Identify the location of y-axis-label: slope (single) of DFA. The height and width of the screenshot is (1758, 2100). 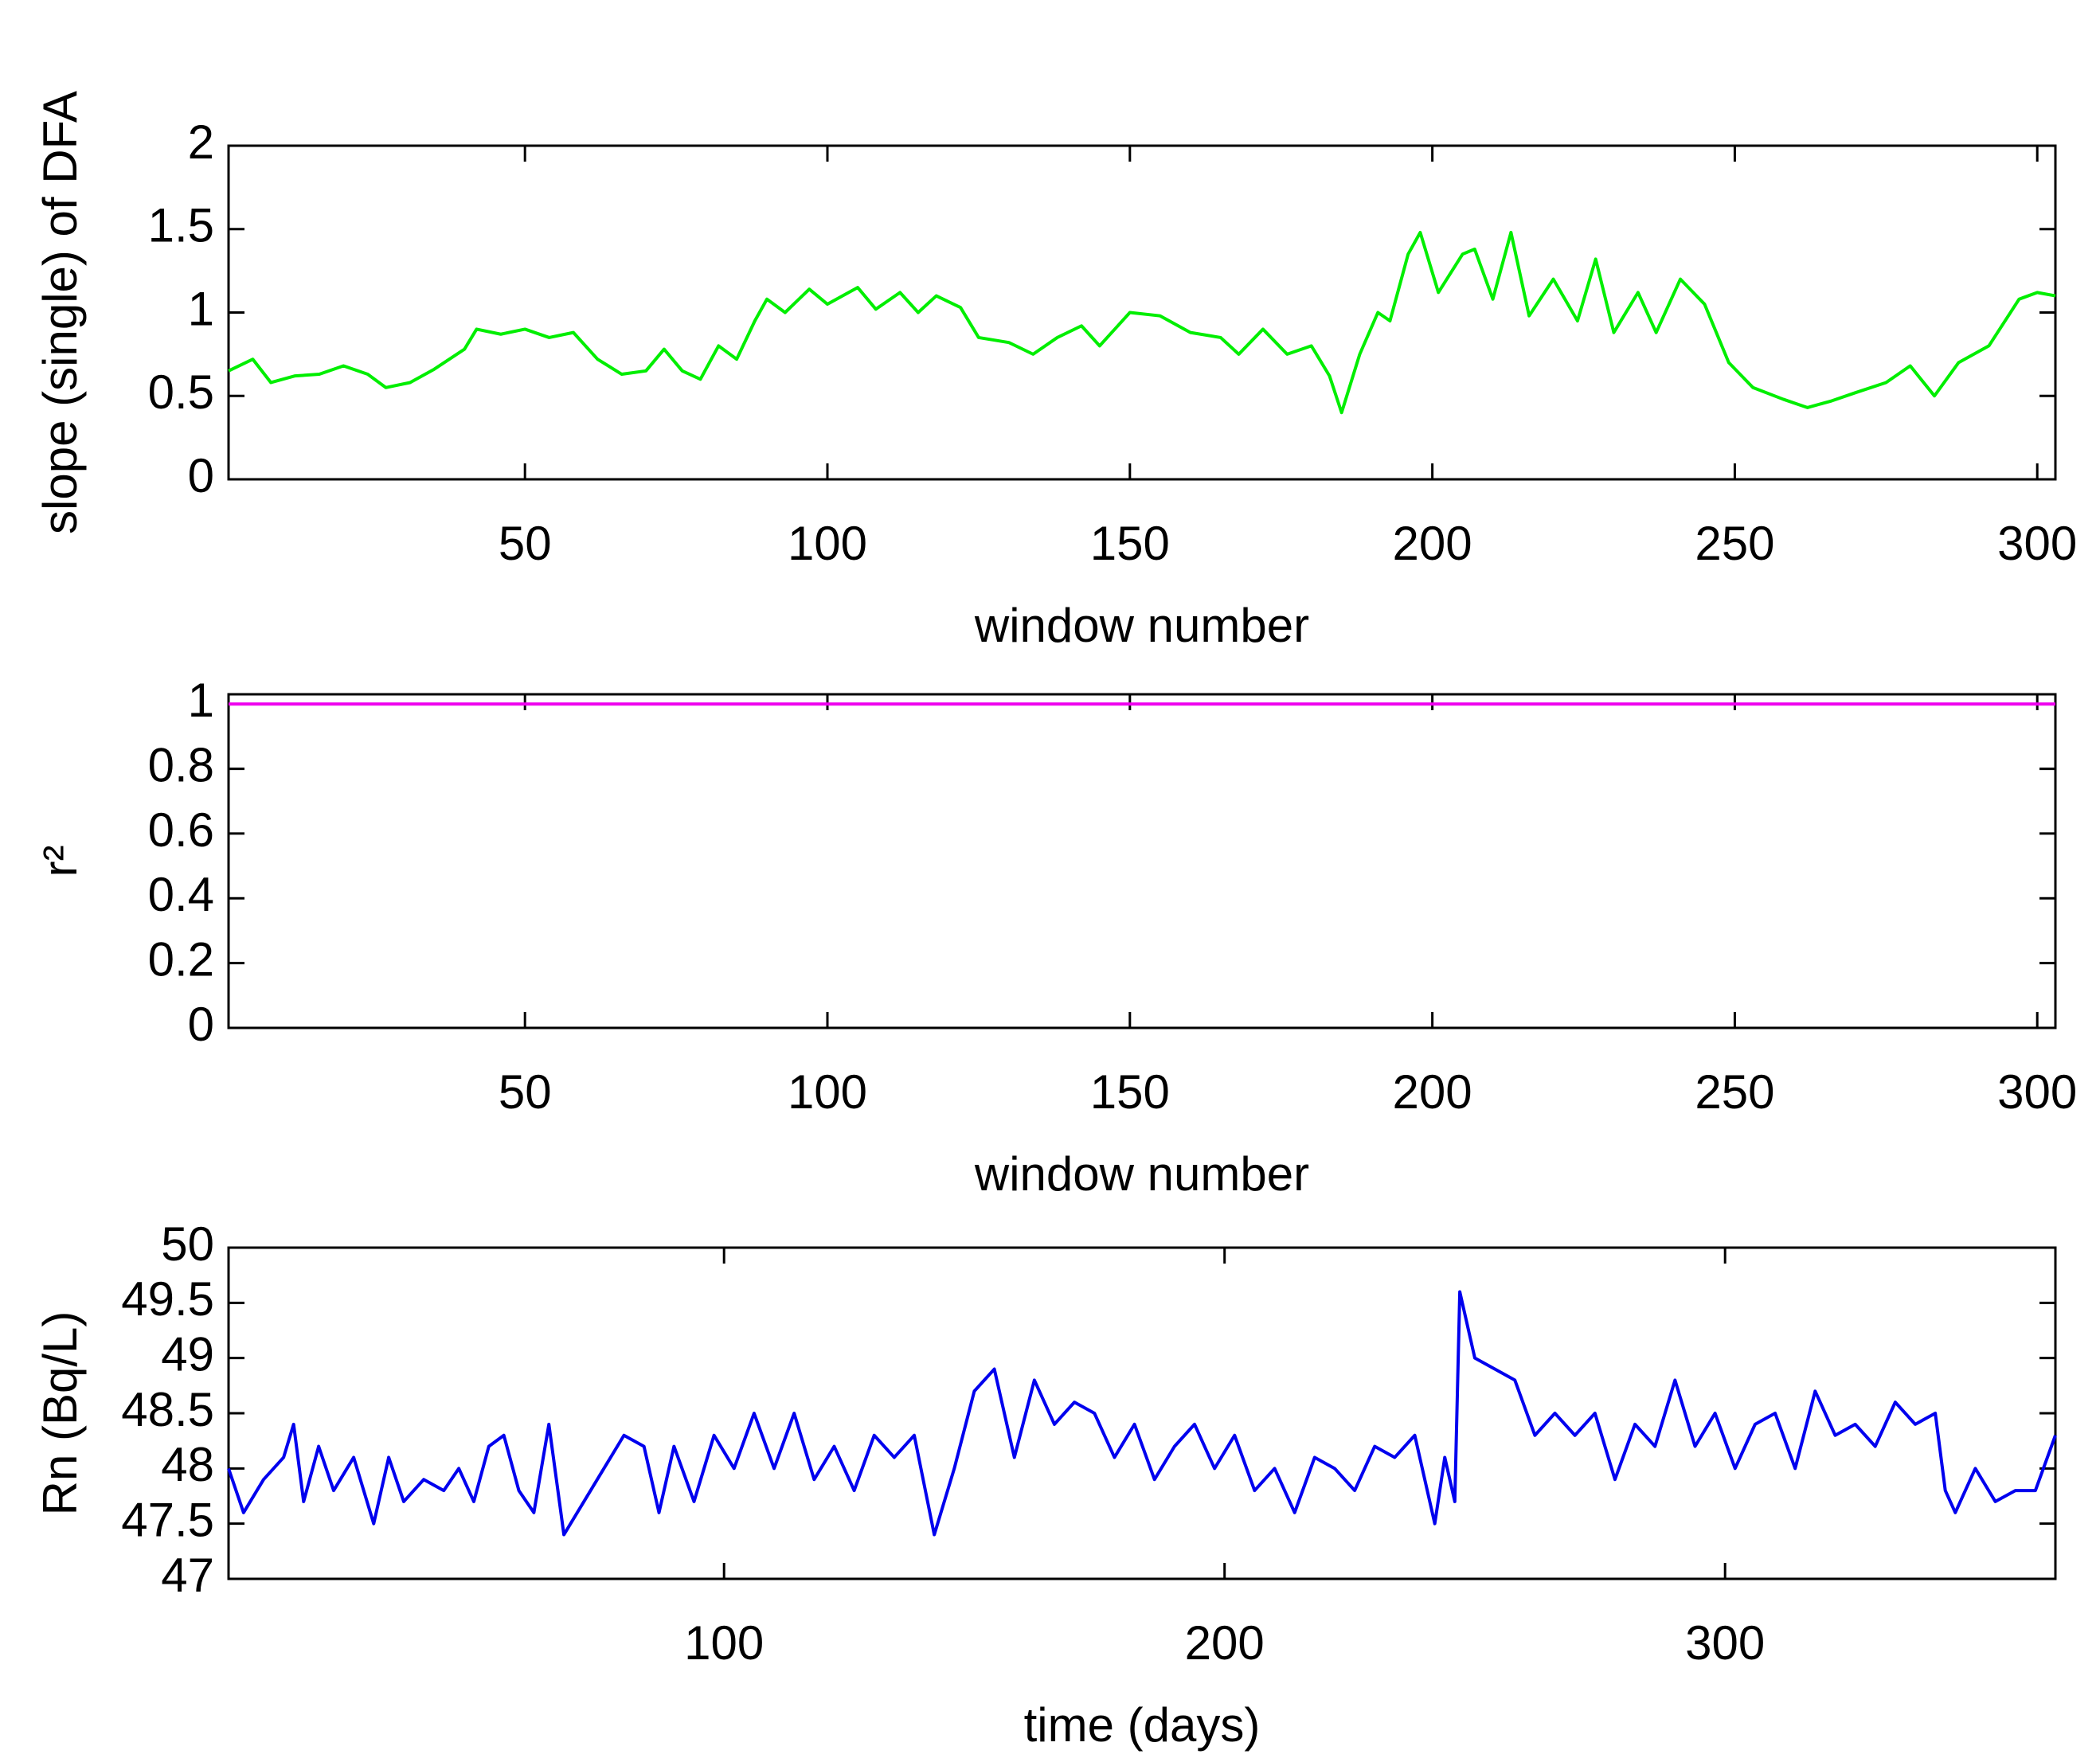
(60, 312).